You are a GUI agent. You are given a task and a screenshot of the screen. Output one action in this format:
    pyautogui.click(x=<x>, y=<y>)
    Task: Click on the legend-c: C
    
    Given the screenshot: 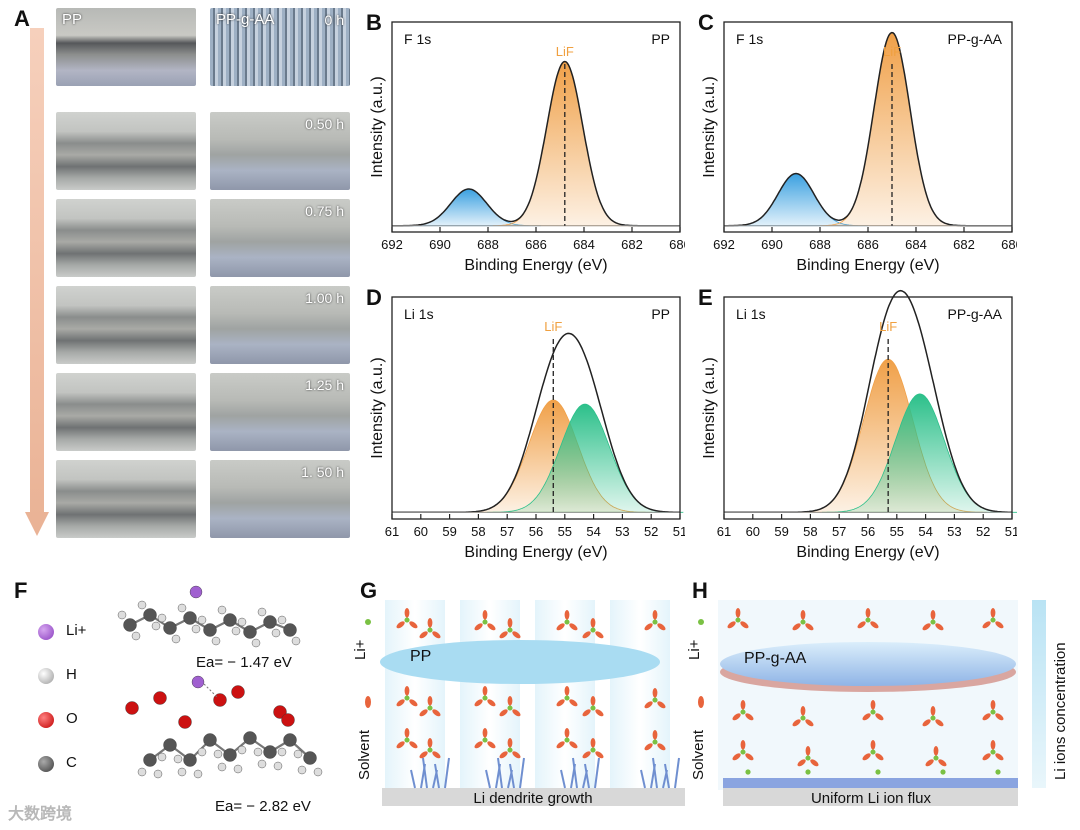 What is the action you would take?
    pyautogui.click(x=71, y=762)
    